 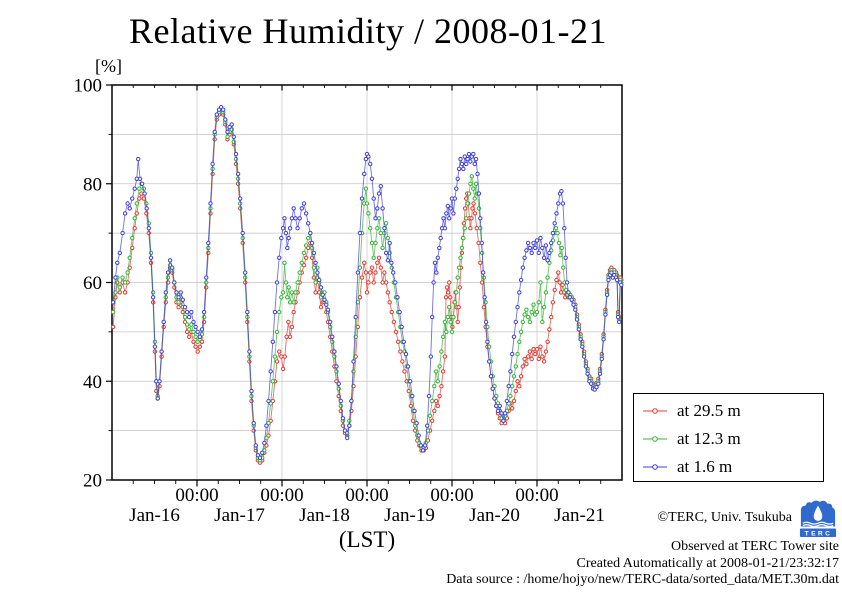 What do you see at coordinates (368, 31) in the screenshot?
I see `chart-title: Relative Humidity / 2008-01-21` at bounding box center [368, 31].